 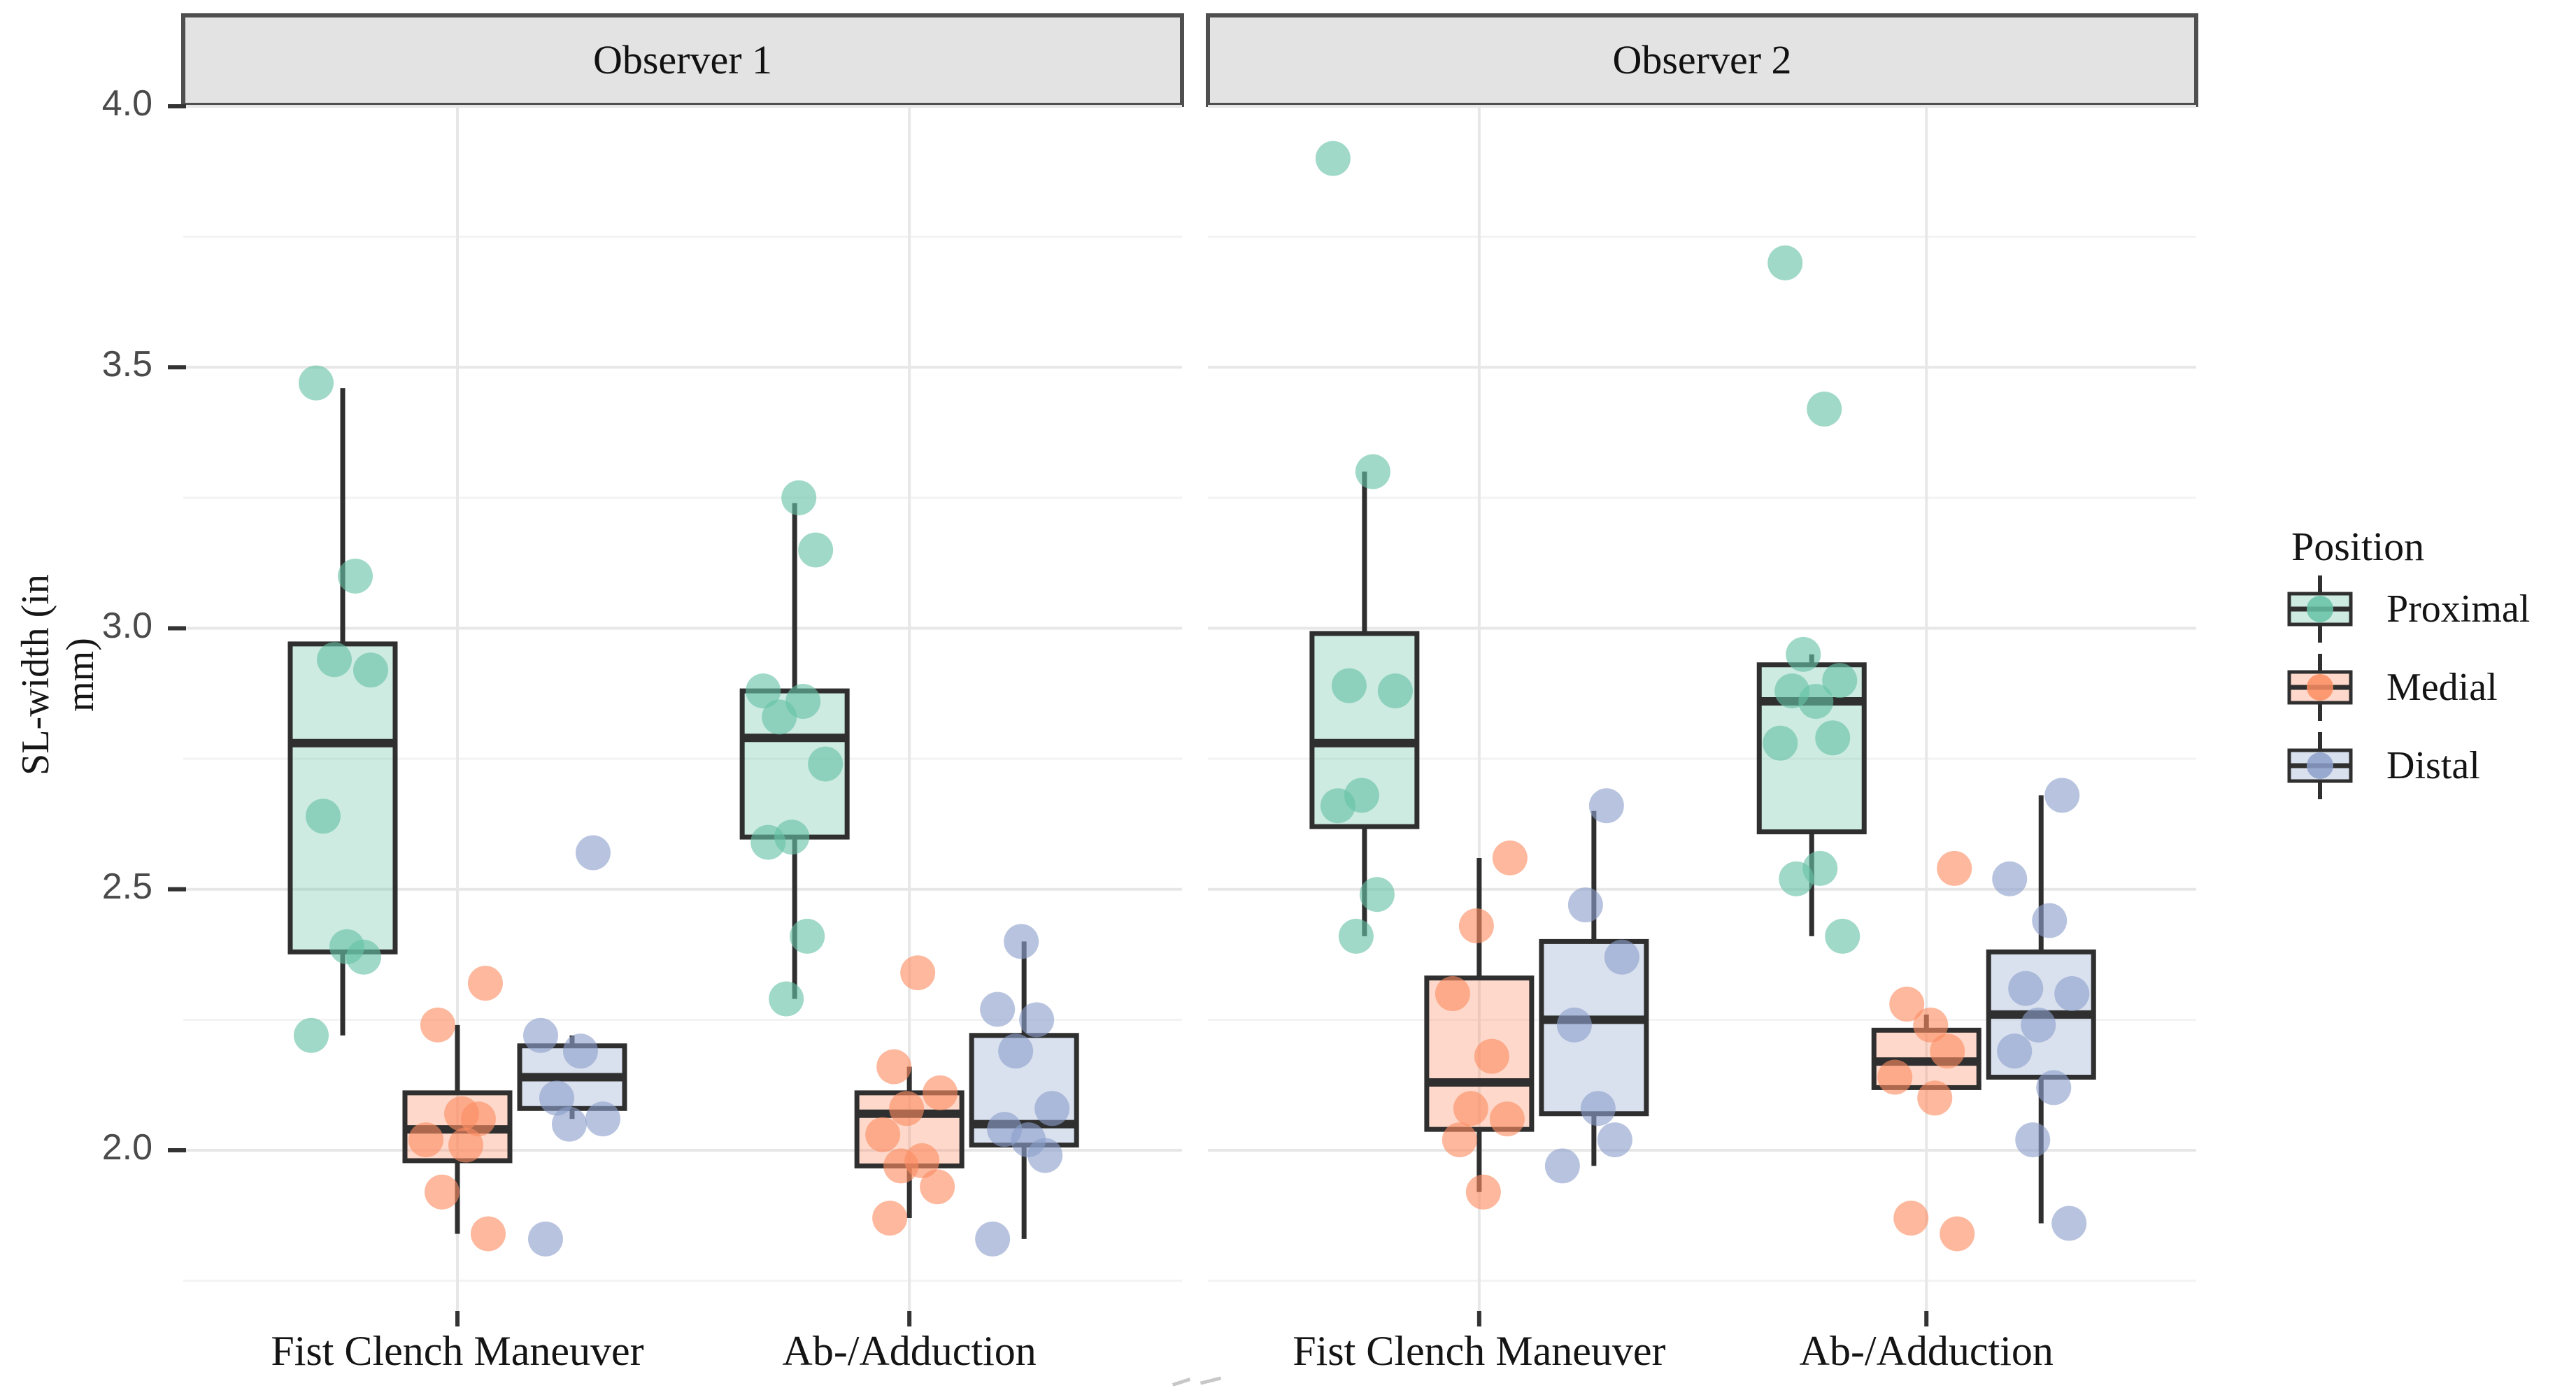 What do you see at coordinates (2428, 664) in the screenshot?
I see `legend: Position Proximal Medial Distal` at bounding box center [2428, 664].